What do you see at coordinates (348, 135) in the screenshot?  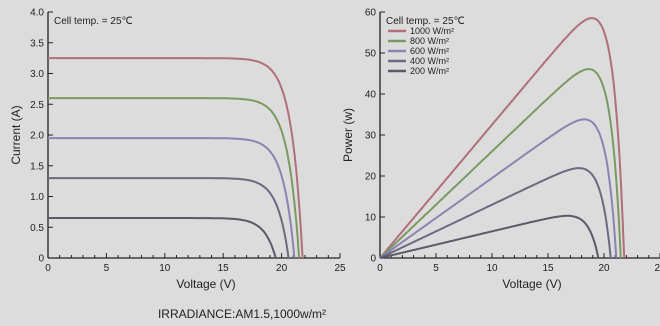 I see `pv-y-axis-label: Power (w)` at bounding box center [348, 135].